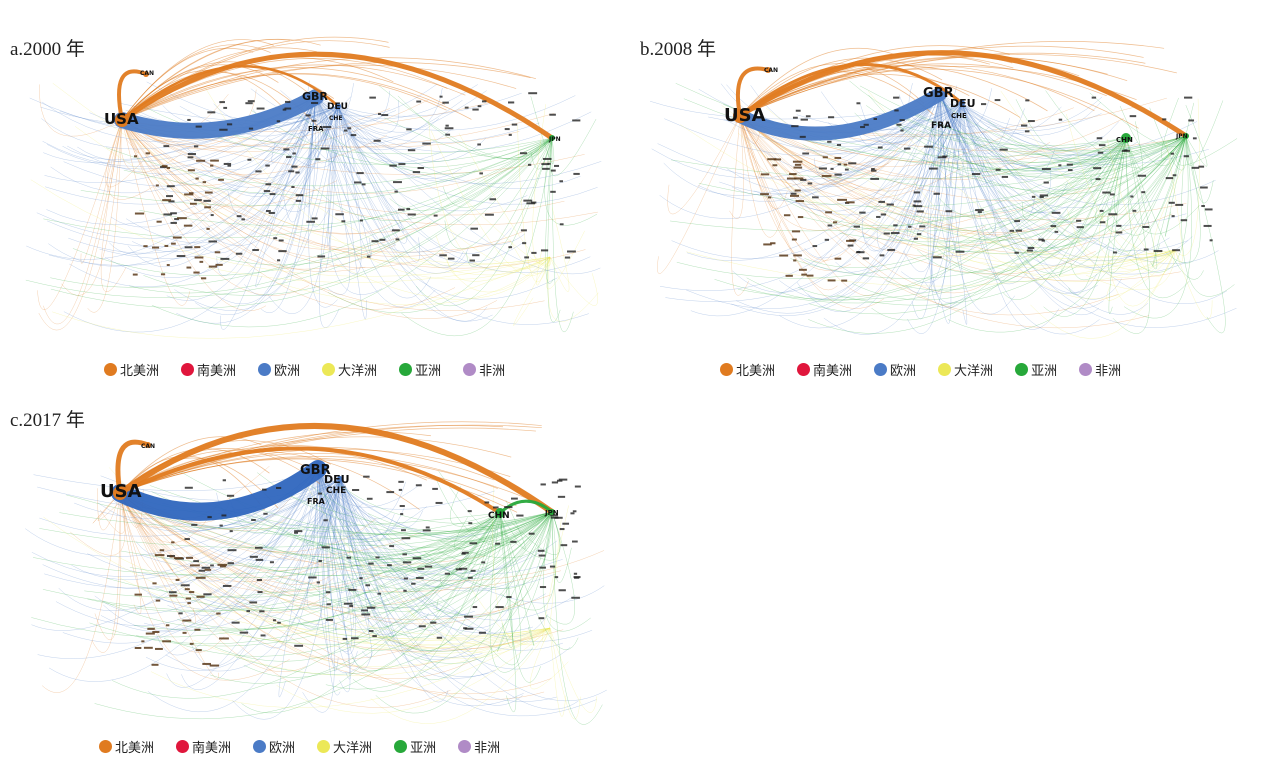  What do you see at coordinates (678, 49) in the screenshot?
I see `panel-title: b.2008 年` at bounding box center [678, 49].